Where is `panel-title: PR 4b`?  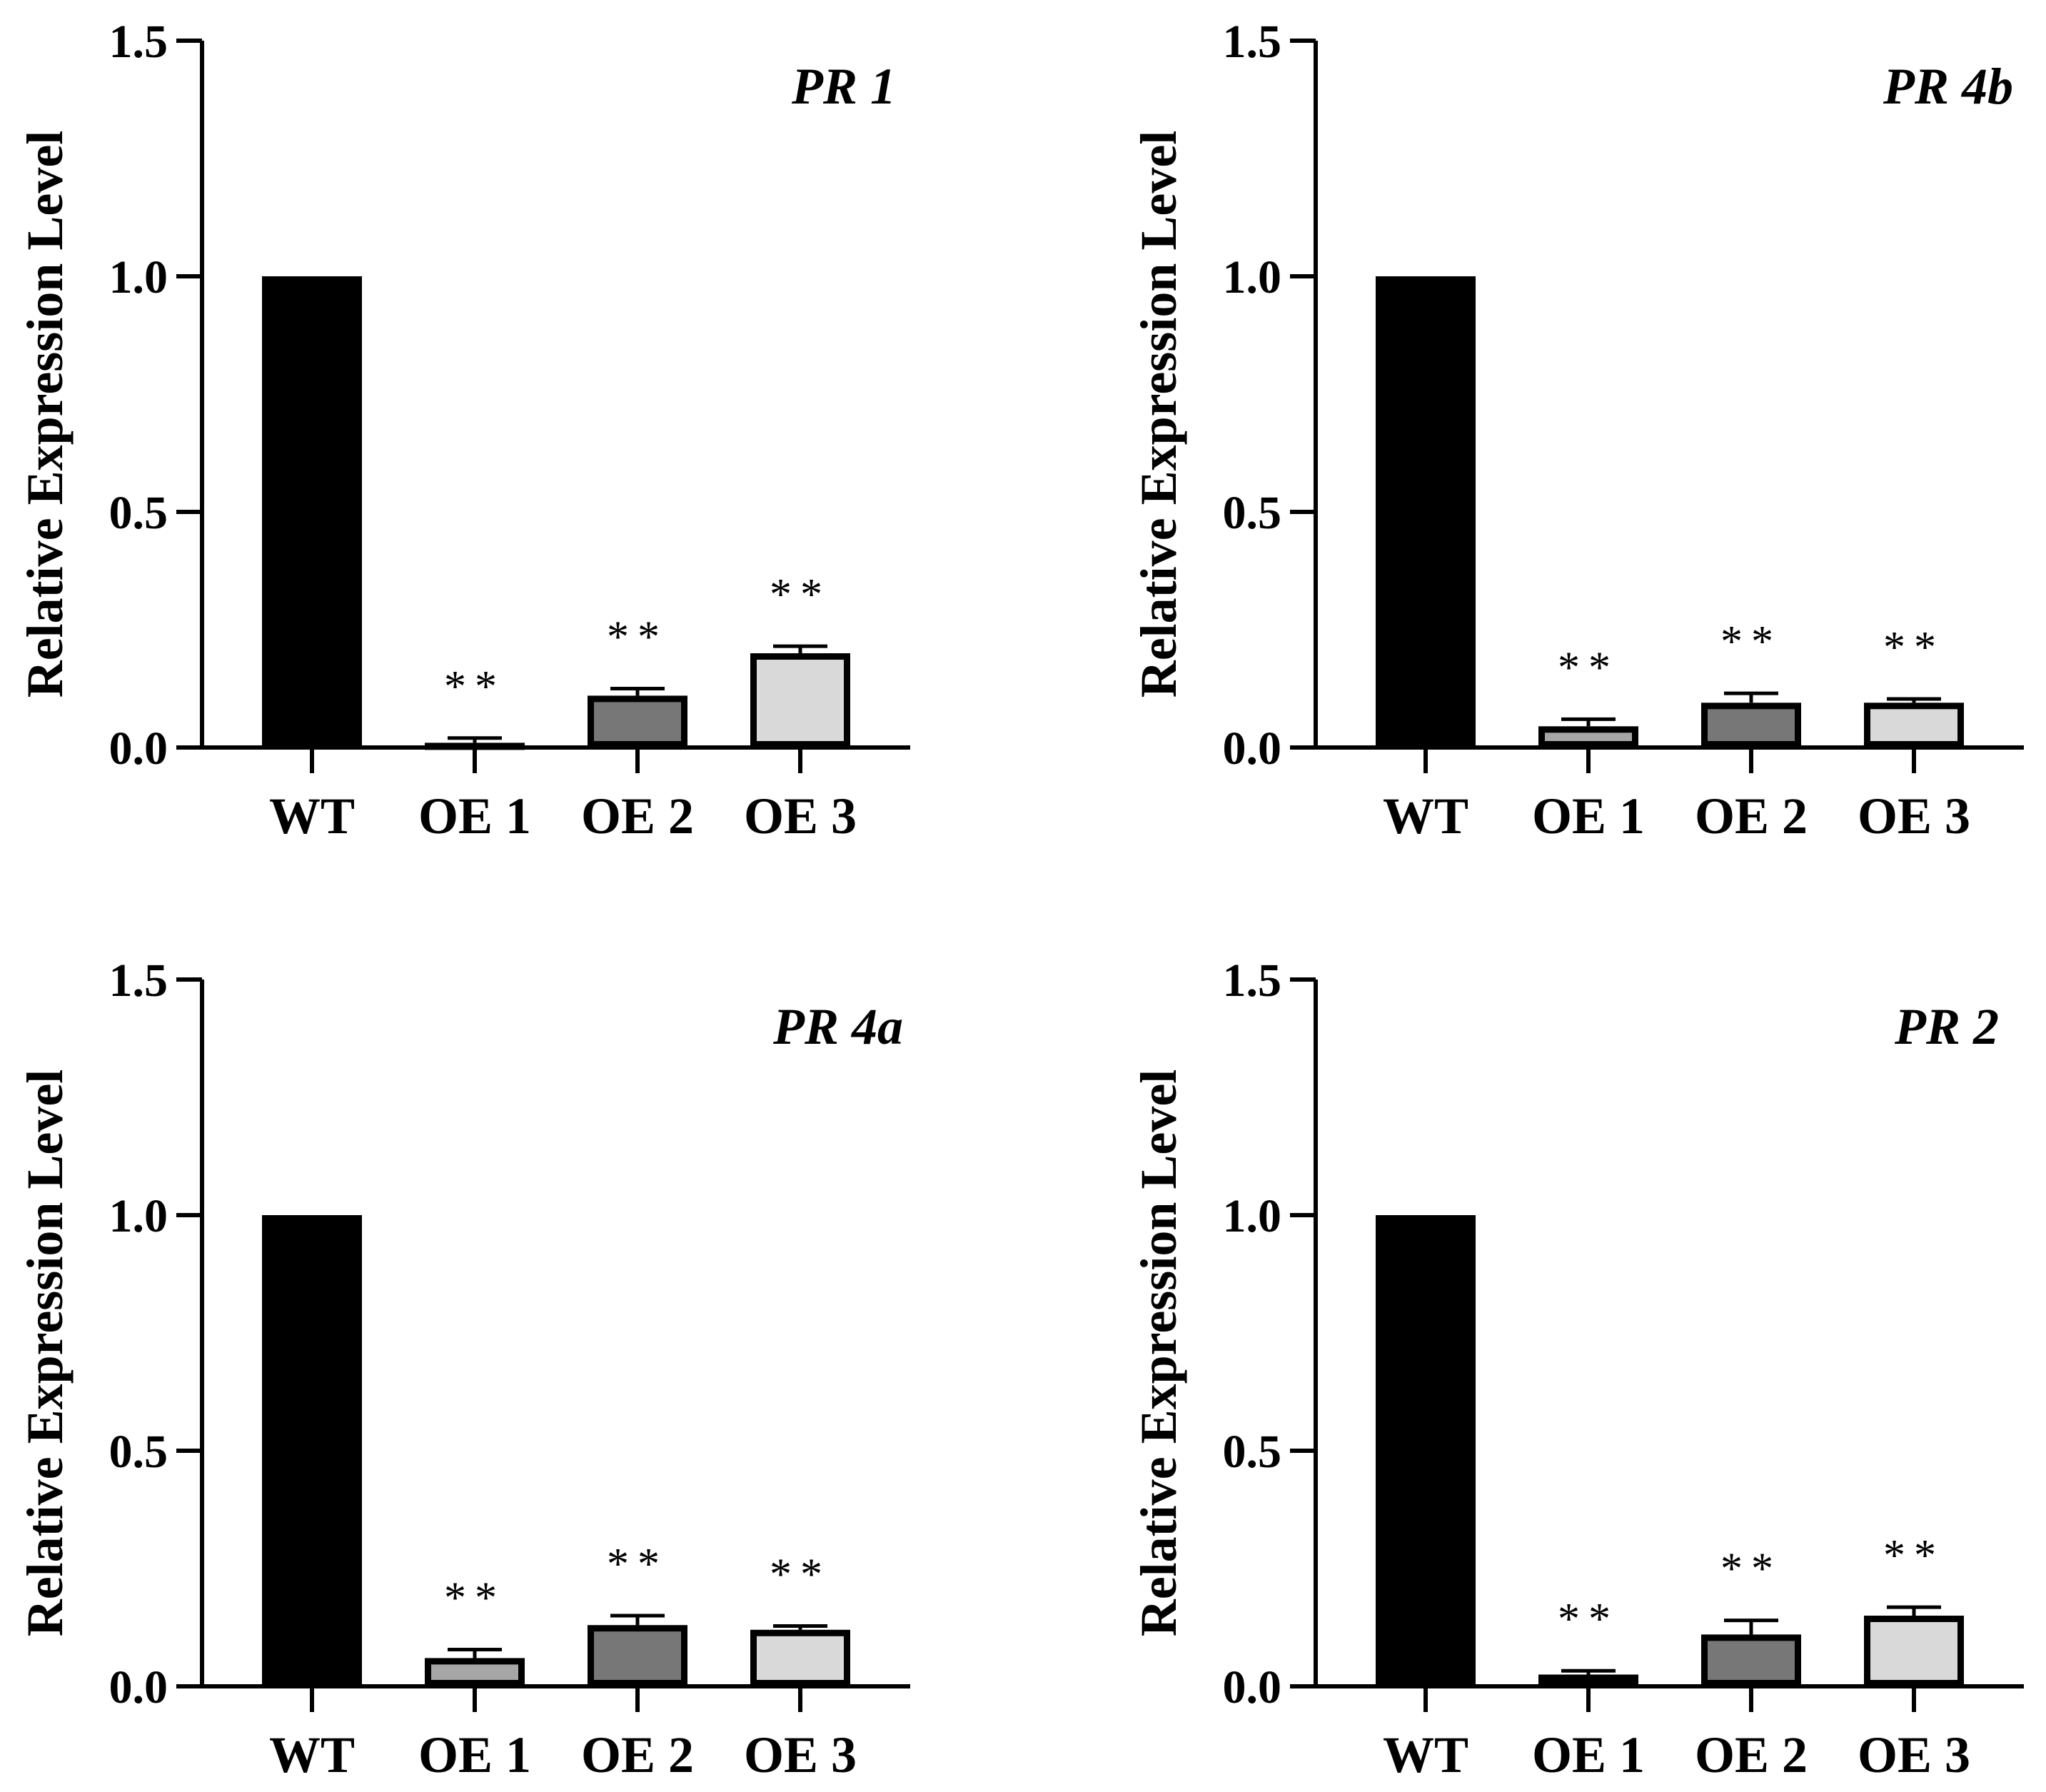 panel-title: PR 4b is located at coordinates (1948, 86).